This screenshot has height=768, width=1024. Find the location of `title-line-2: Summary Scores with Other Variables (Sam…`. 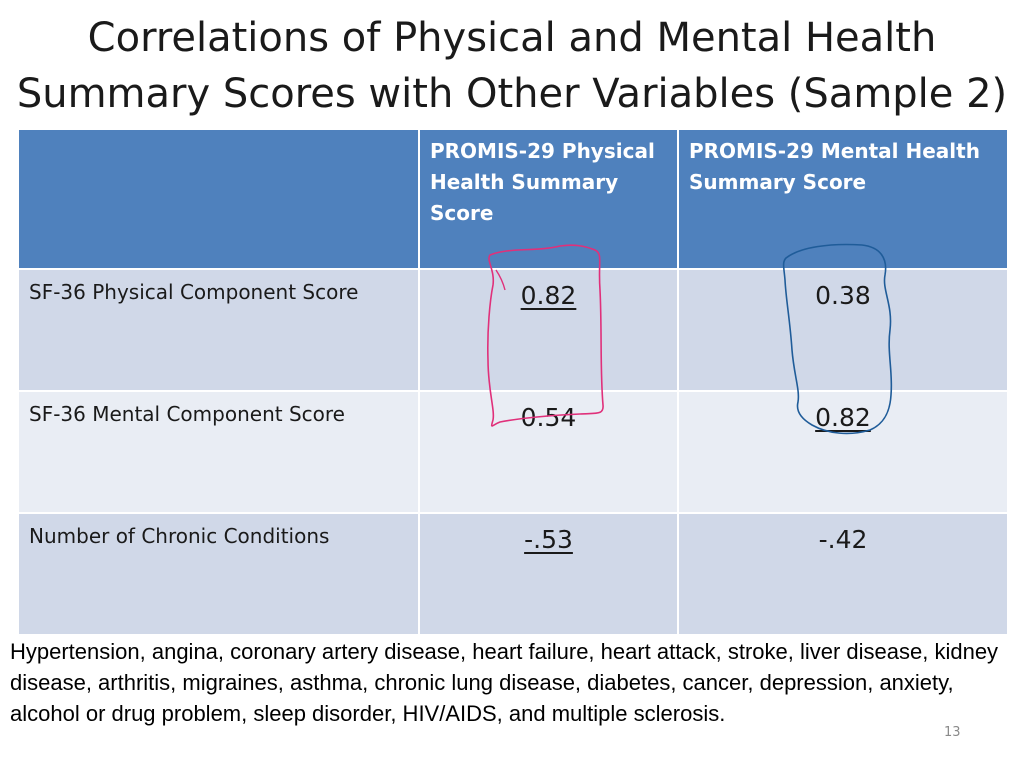

title-line-2: Summary Scores with Other Variables (Sam… is located at coordinates (512, 94).